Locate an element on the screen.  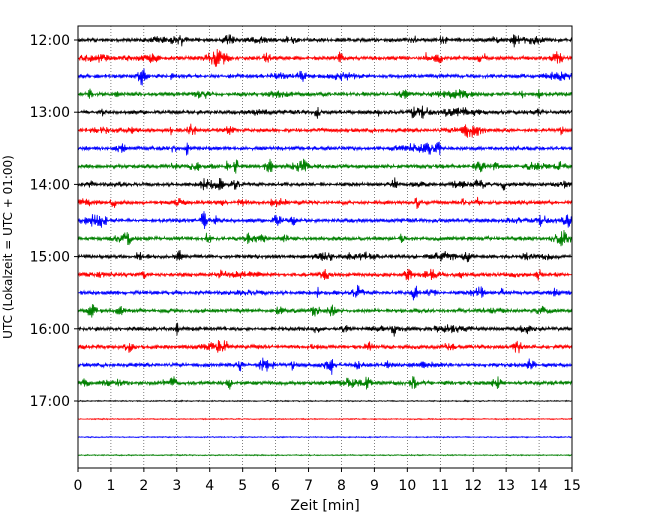
x-tick-label: 9 is located at coordinates (374, 486).